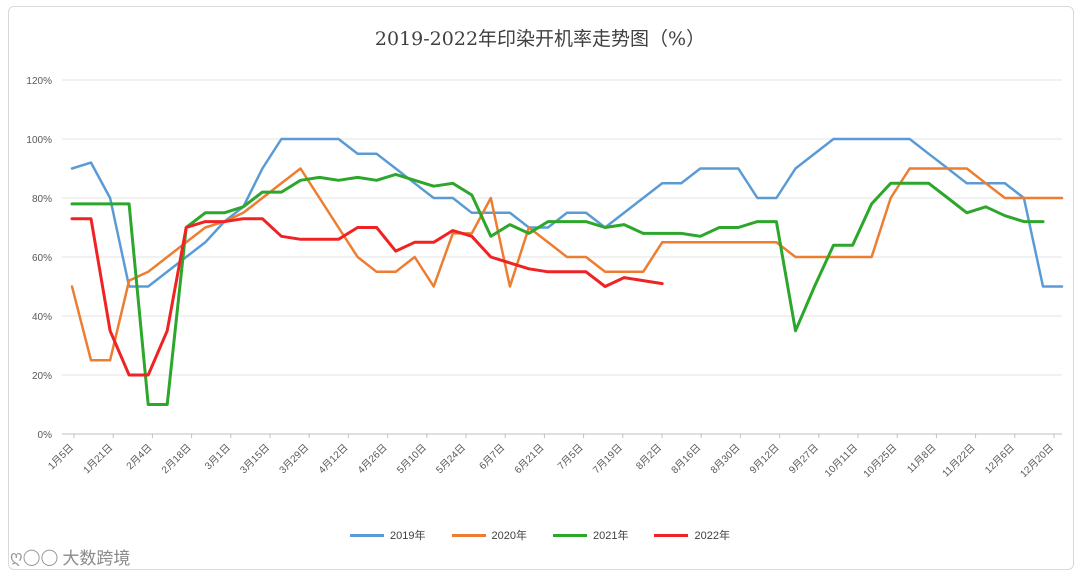  I want to click on legend-item-2020: 2020年, so click(489, 535).